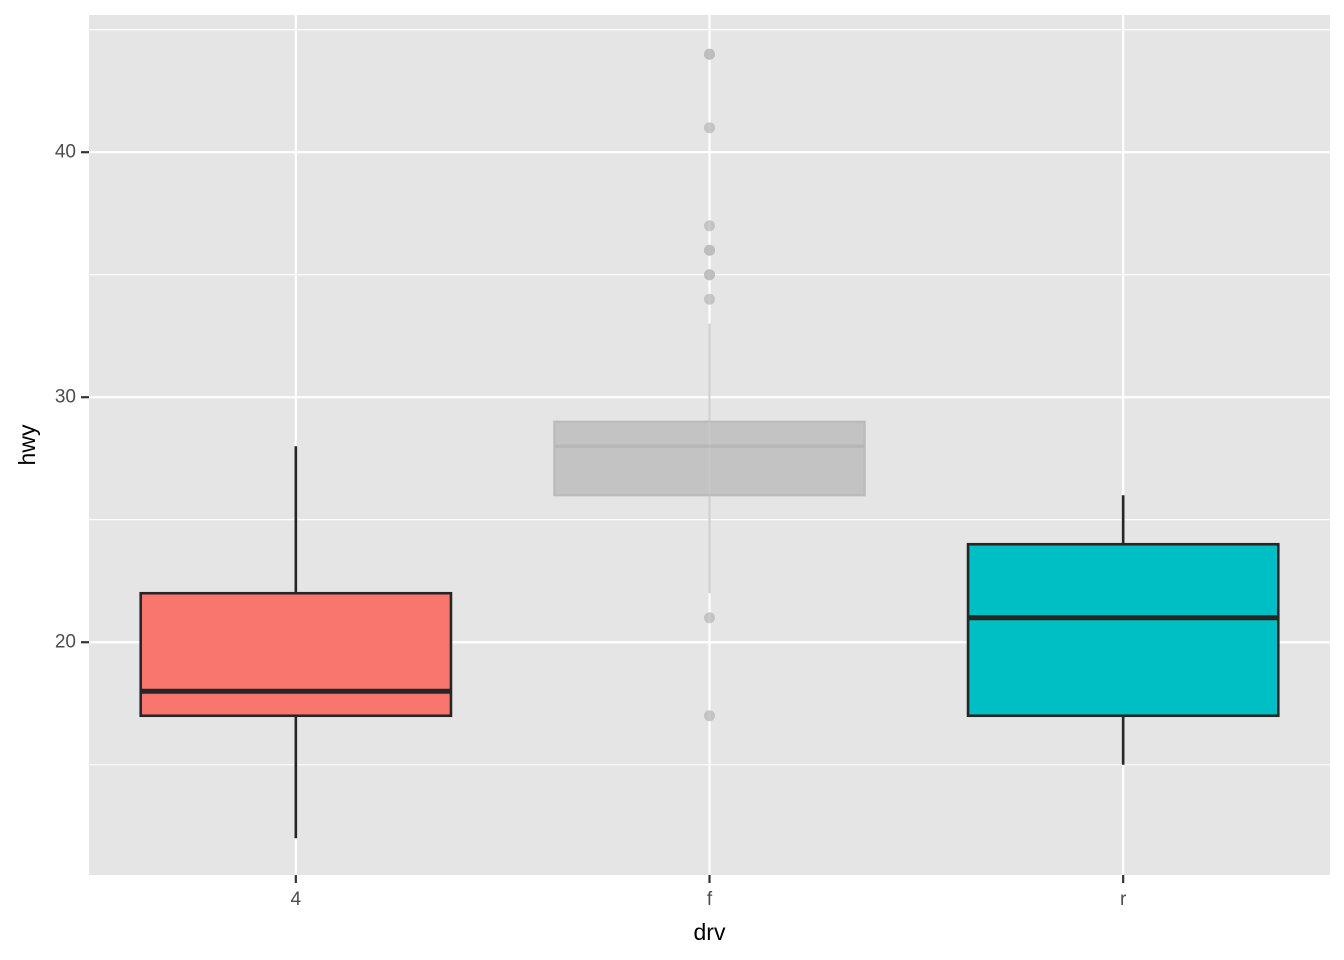 The width and height of the screenshot is (1344, 960). I want to click on y-axis: 20 30 40, so click(72, 397).